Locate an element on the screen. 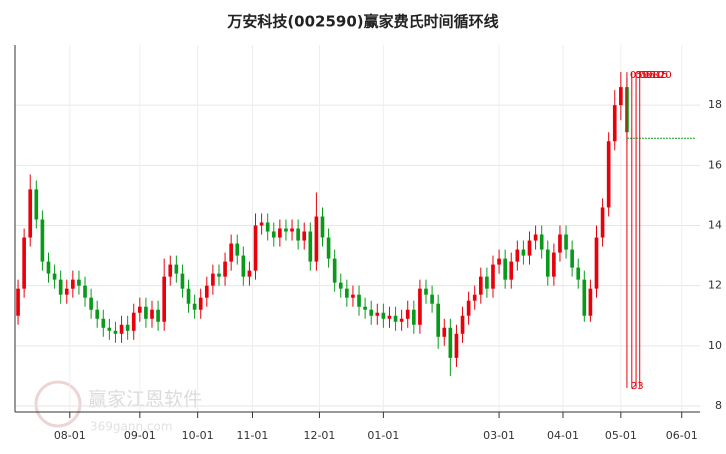  chart-title: 万安科技(002590)赢家费氏时间循环线 is located at coordinates (362, 22).